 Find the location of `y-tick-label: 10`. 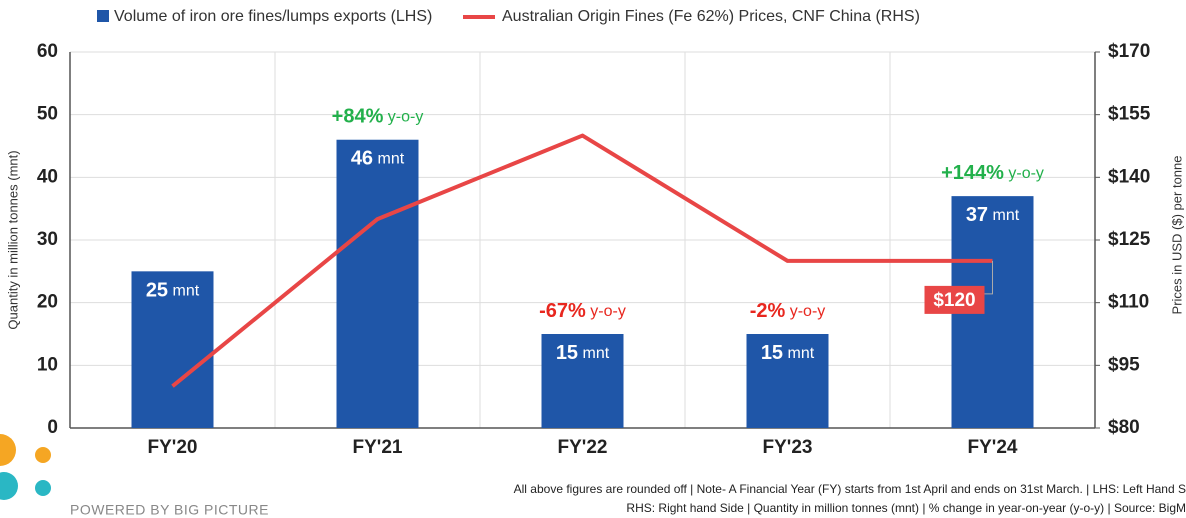

y-tick-label: 10 is located at coordinates (47, 364).